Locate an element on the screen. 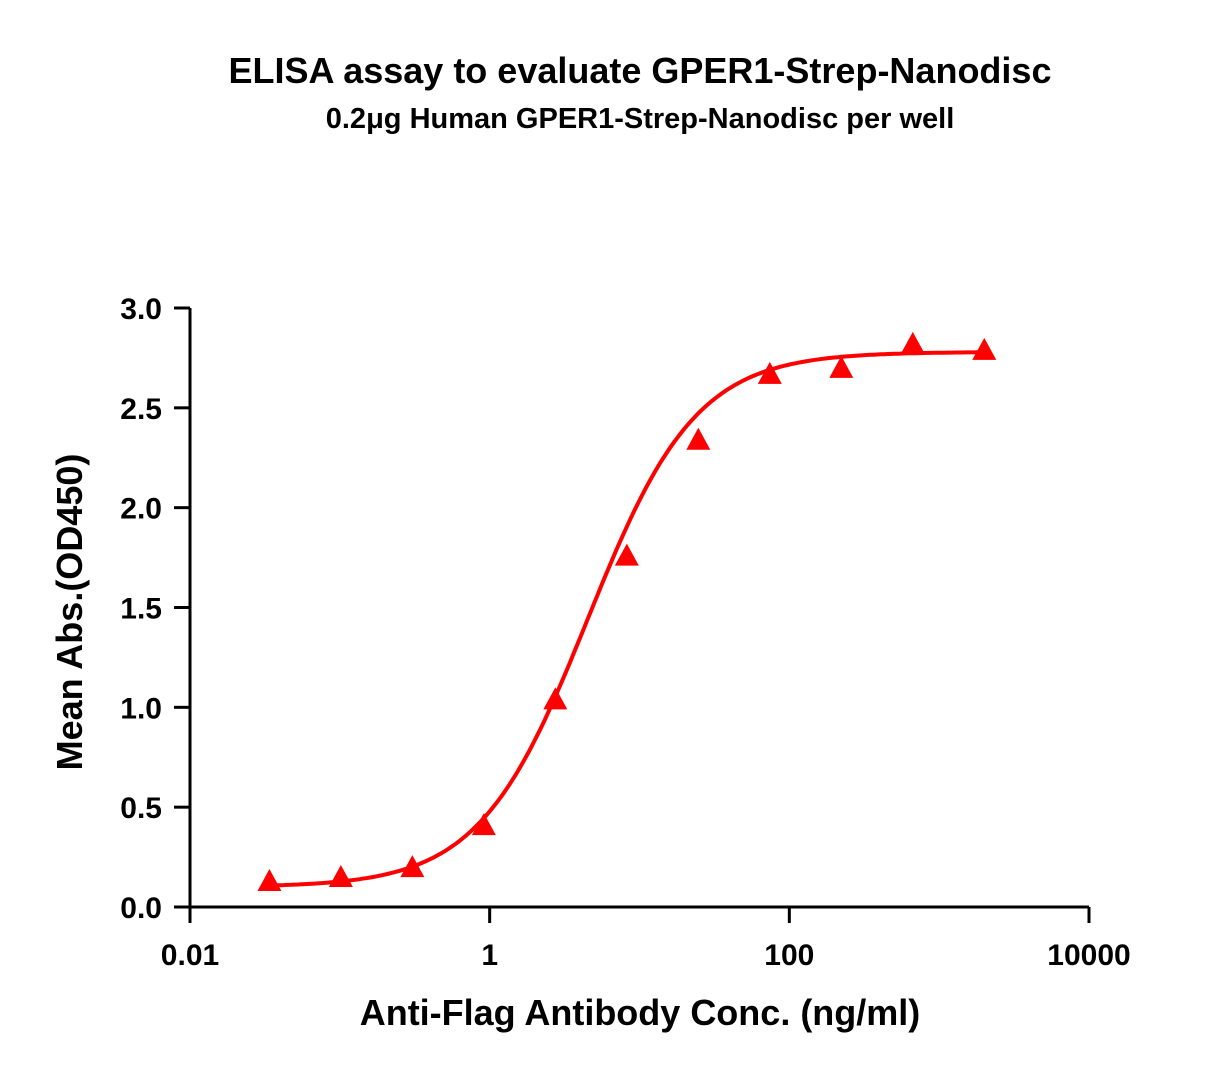 This screenshot has height=1075, width=1217. y-tick-label: 2.0 is located at coordinates (141, 509).